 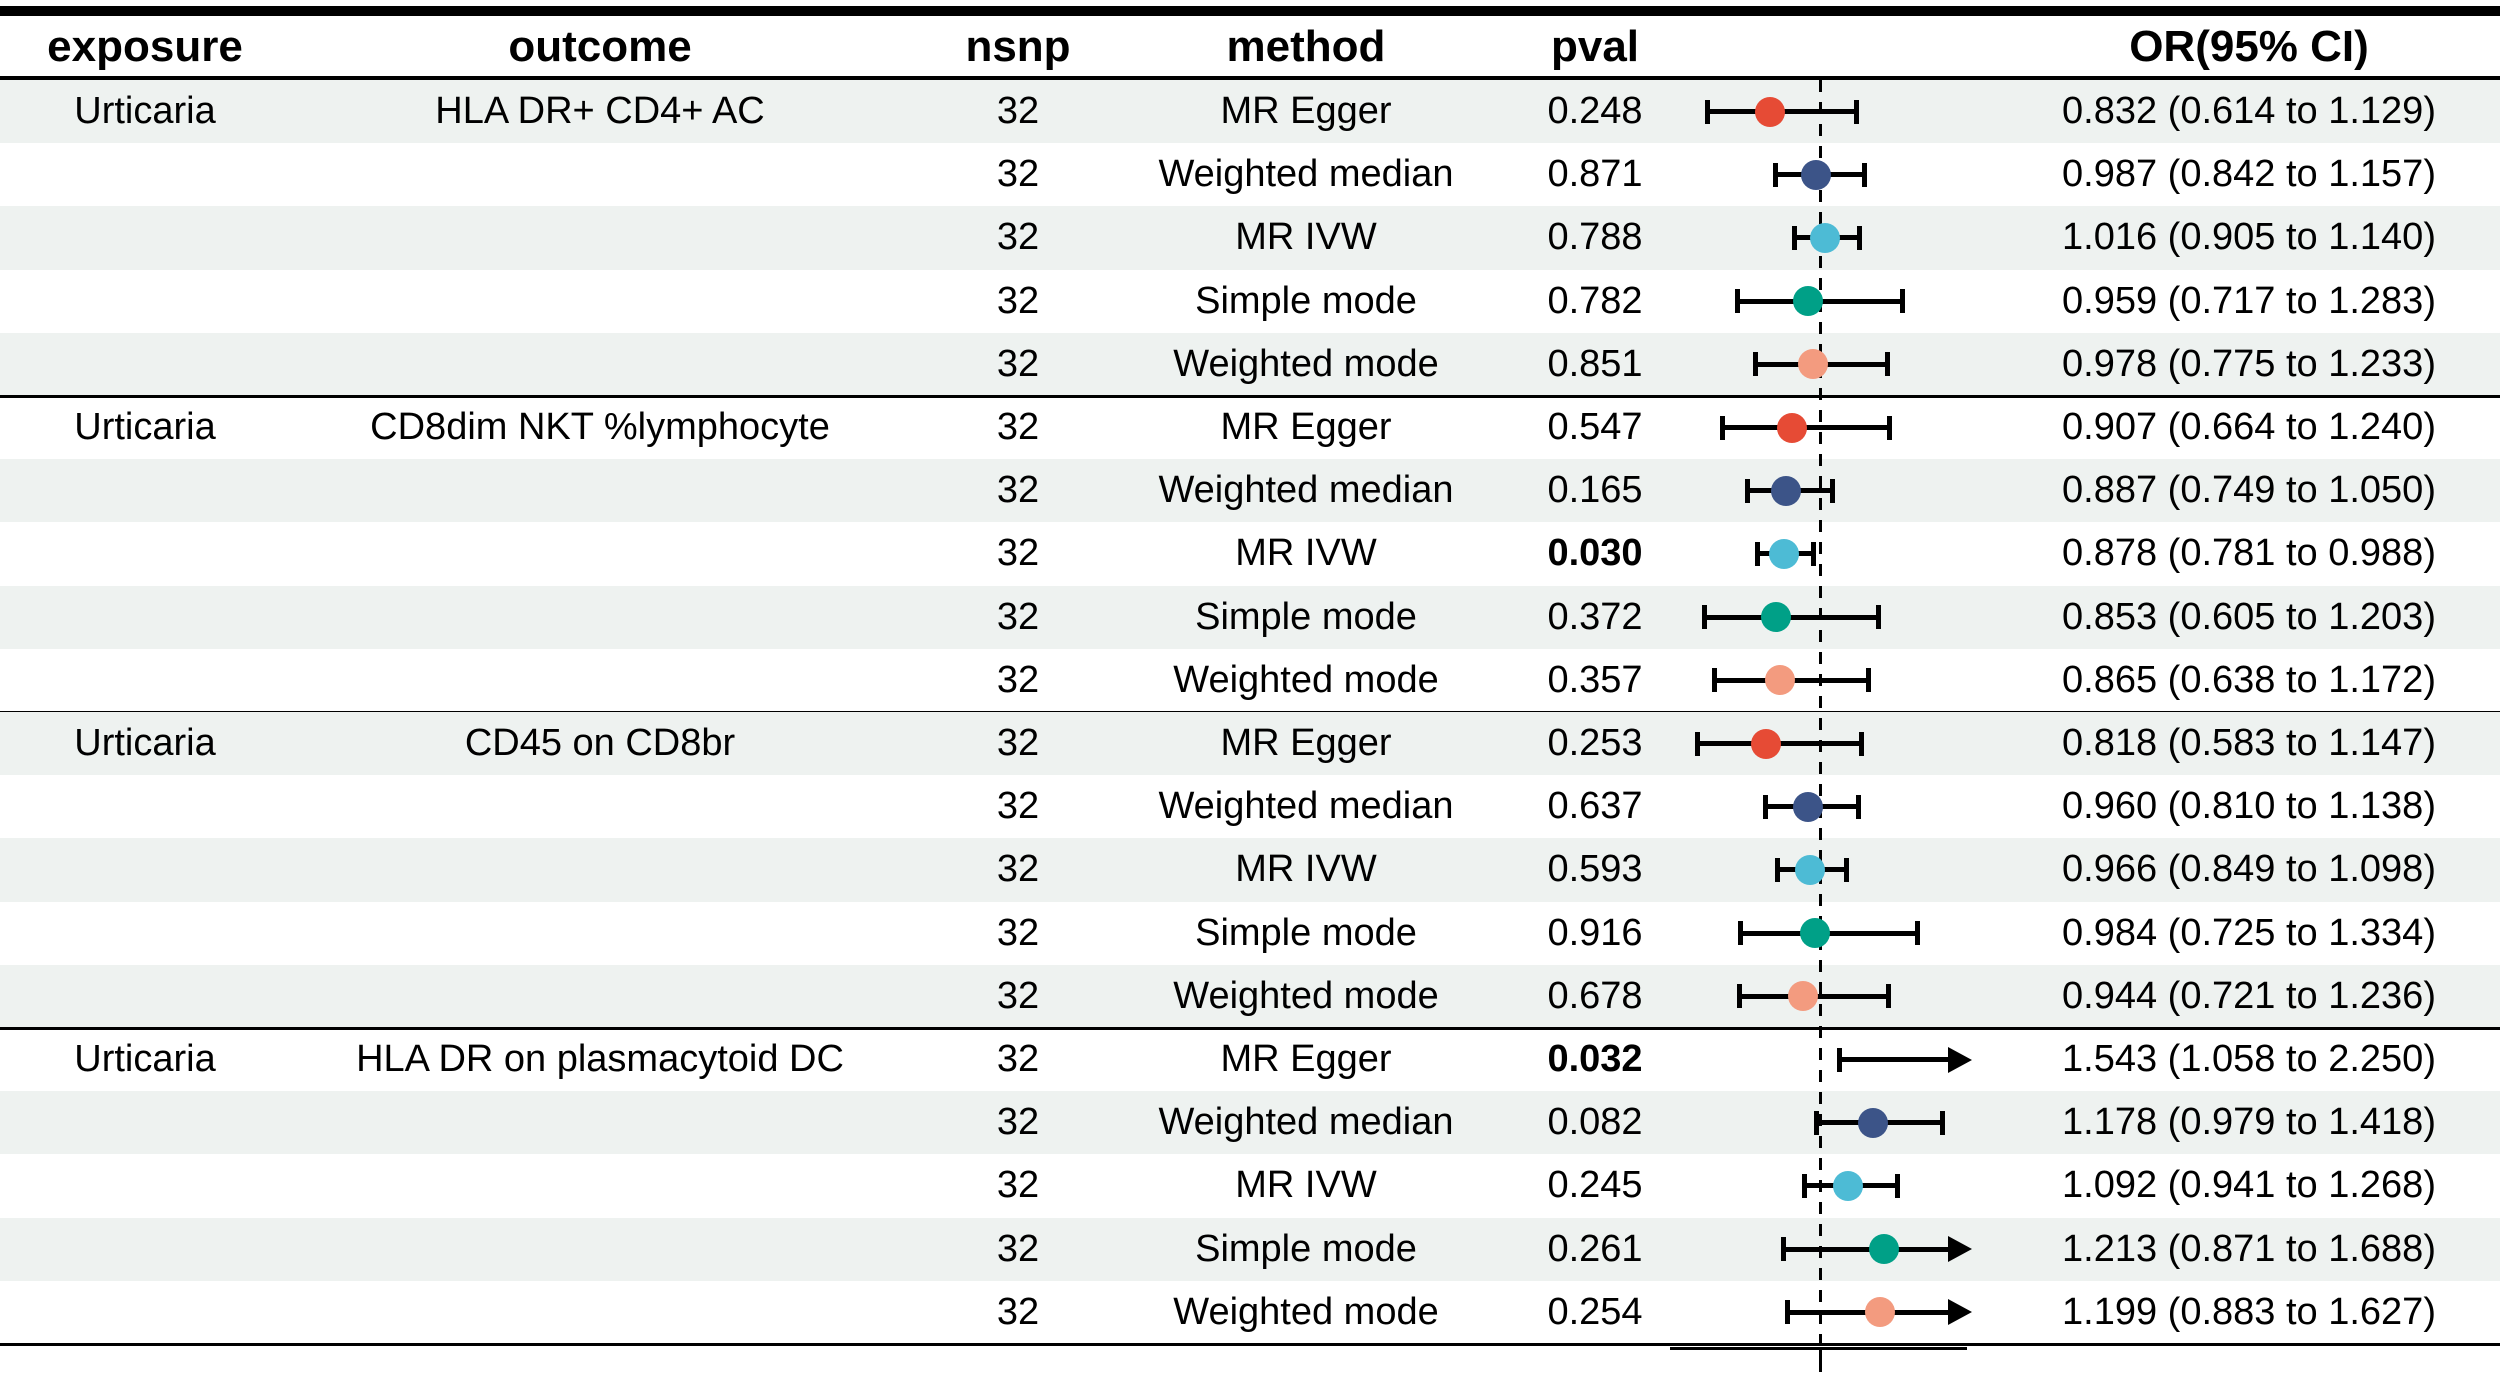 What do you see at coordinates (2249, 1122) in the screenshot?
I see `or-ci-cell: 1.178 (0.979 to 1.418)` at bounding box center [2249, 1122].